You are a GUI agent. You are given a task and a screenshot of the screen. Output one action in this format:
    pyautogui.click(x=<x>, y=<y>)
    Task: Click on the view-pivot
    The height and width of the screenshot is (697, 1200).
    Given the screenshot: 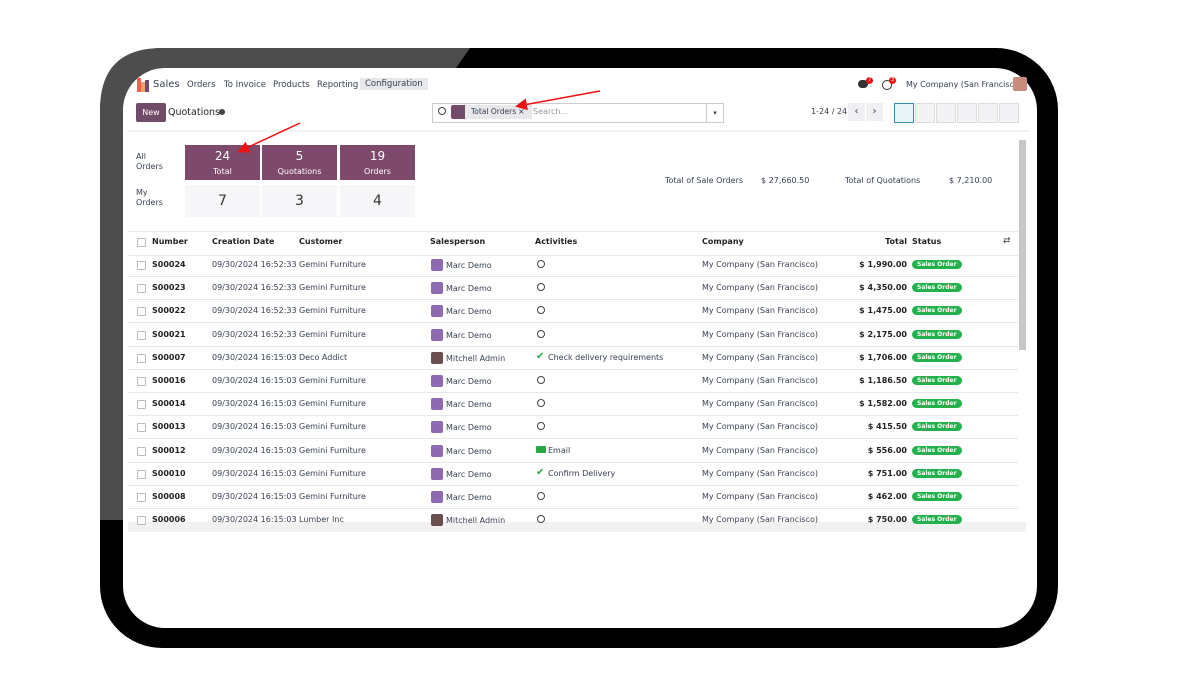 What is the action you would take?
    pyautogui.click(x=967, y=113)
    